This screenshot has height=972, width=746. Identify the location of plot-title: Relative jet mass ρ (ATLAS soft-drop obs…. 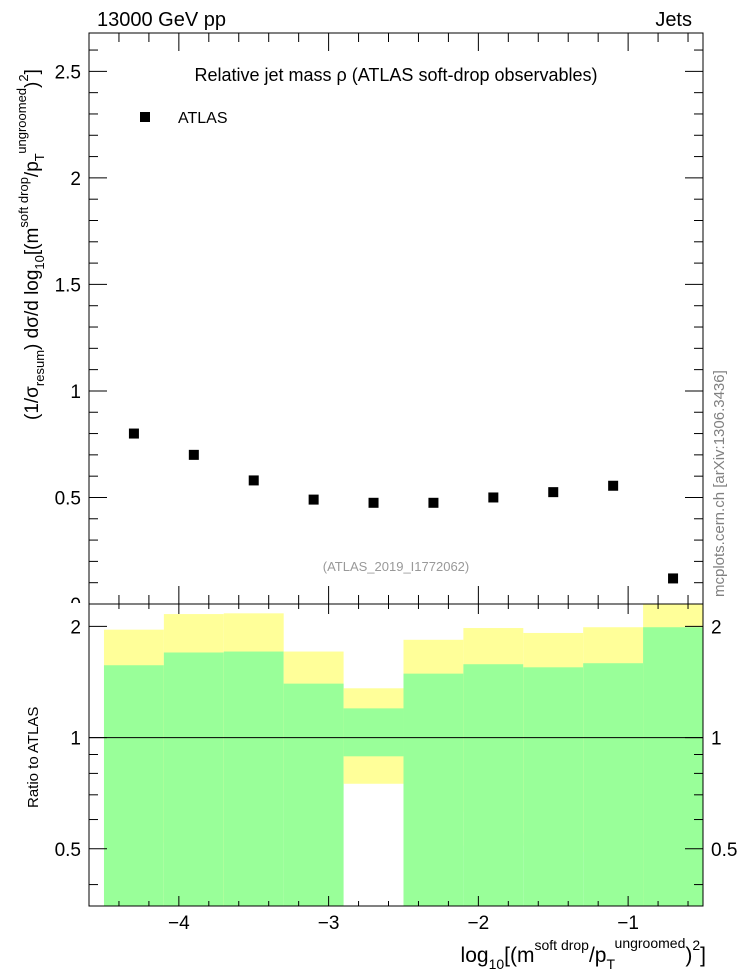
(395, 75).